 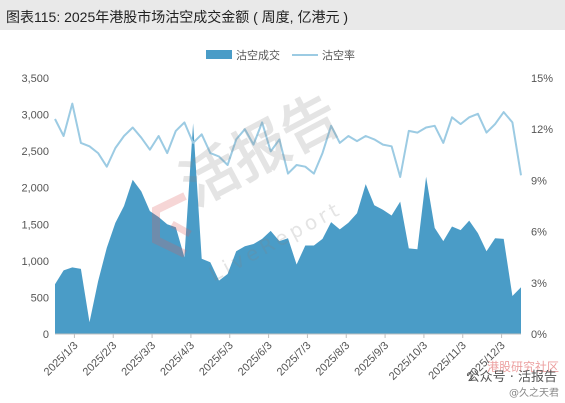 What do you see at coordinates (539, 181) in the screenshot?
I see `y-right-tick-label: 9%` at bounding box center [539, 181].